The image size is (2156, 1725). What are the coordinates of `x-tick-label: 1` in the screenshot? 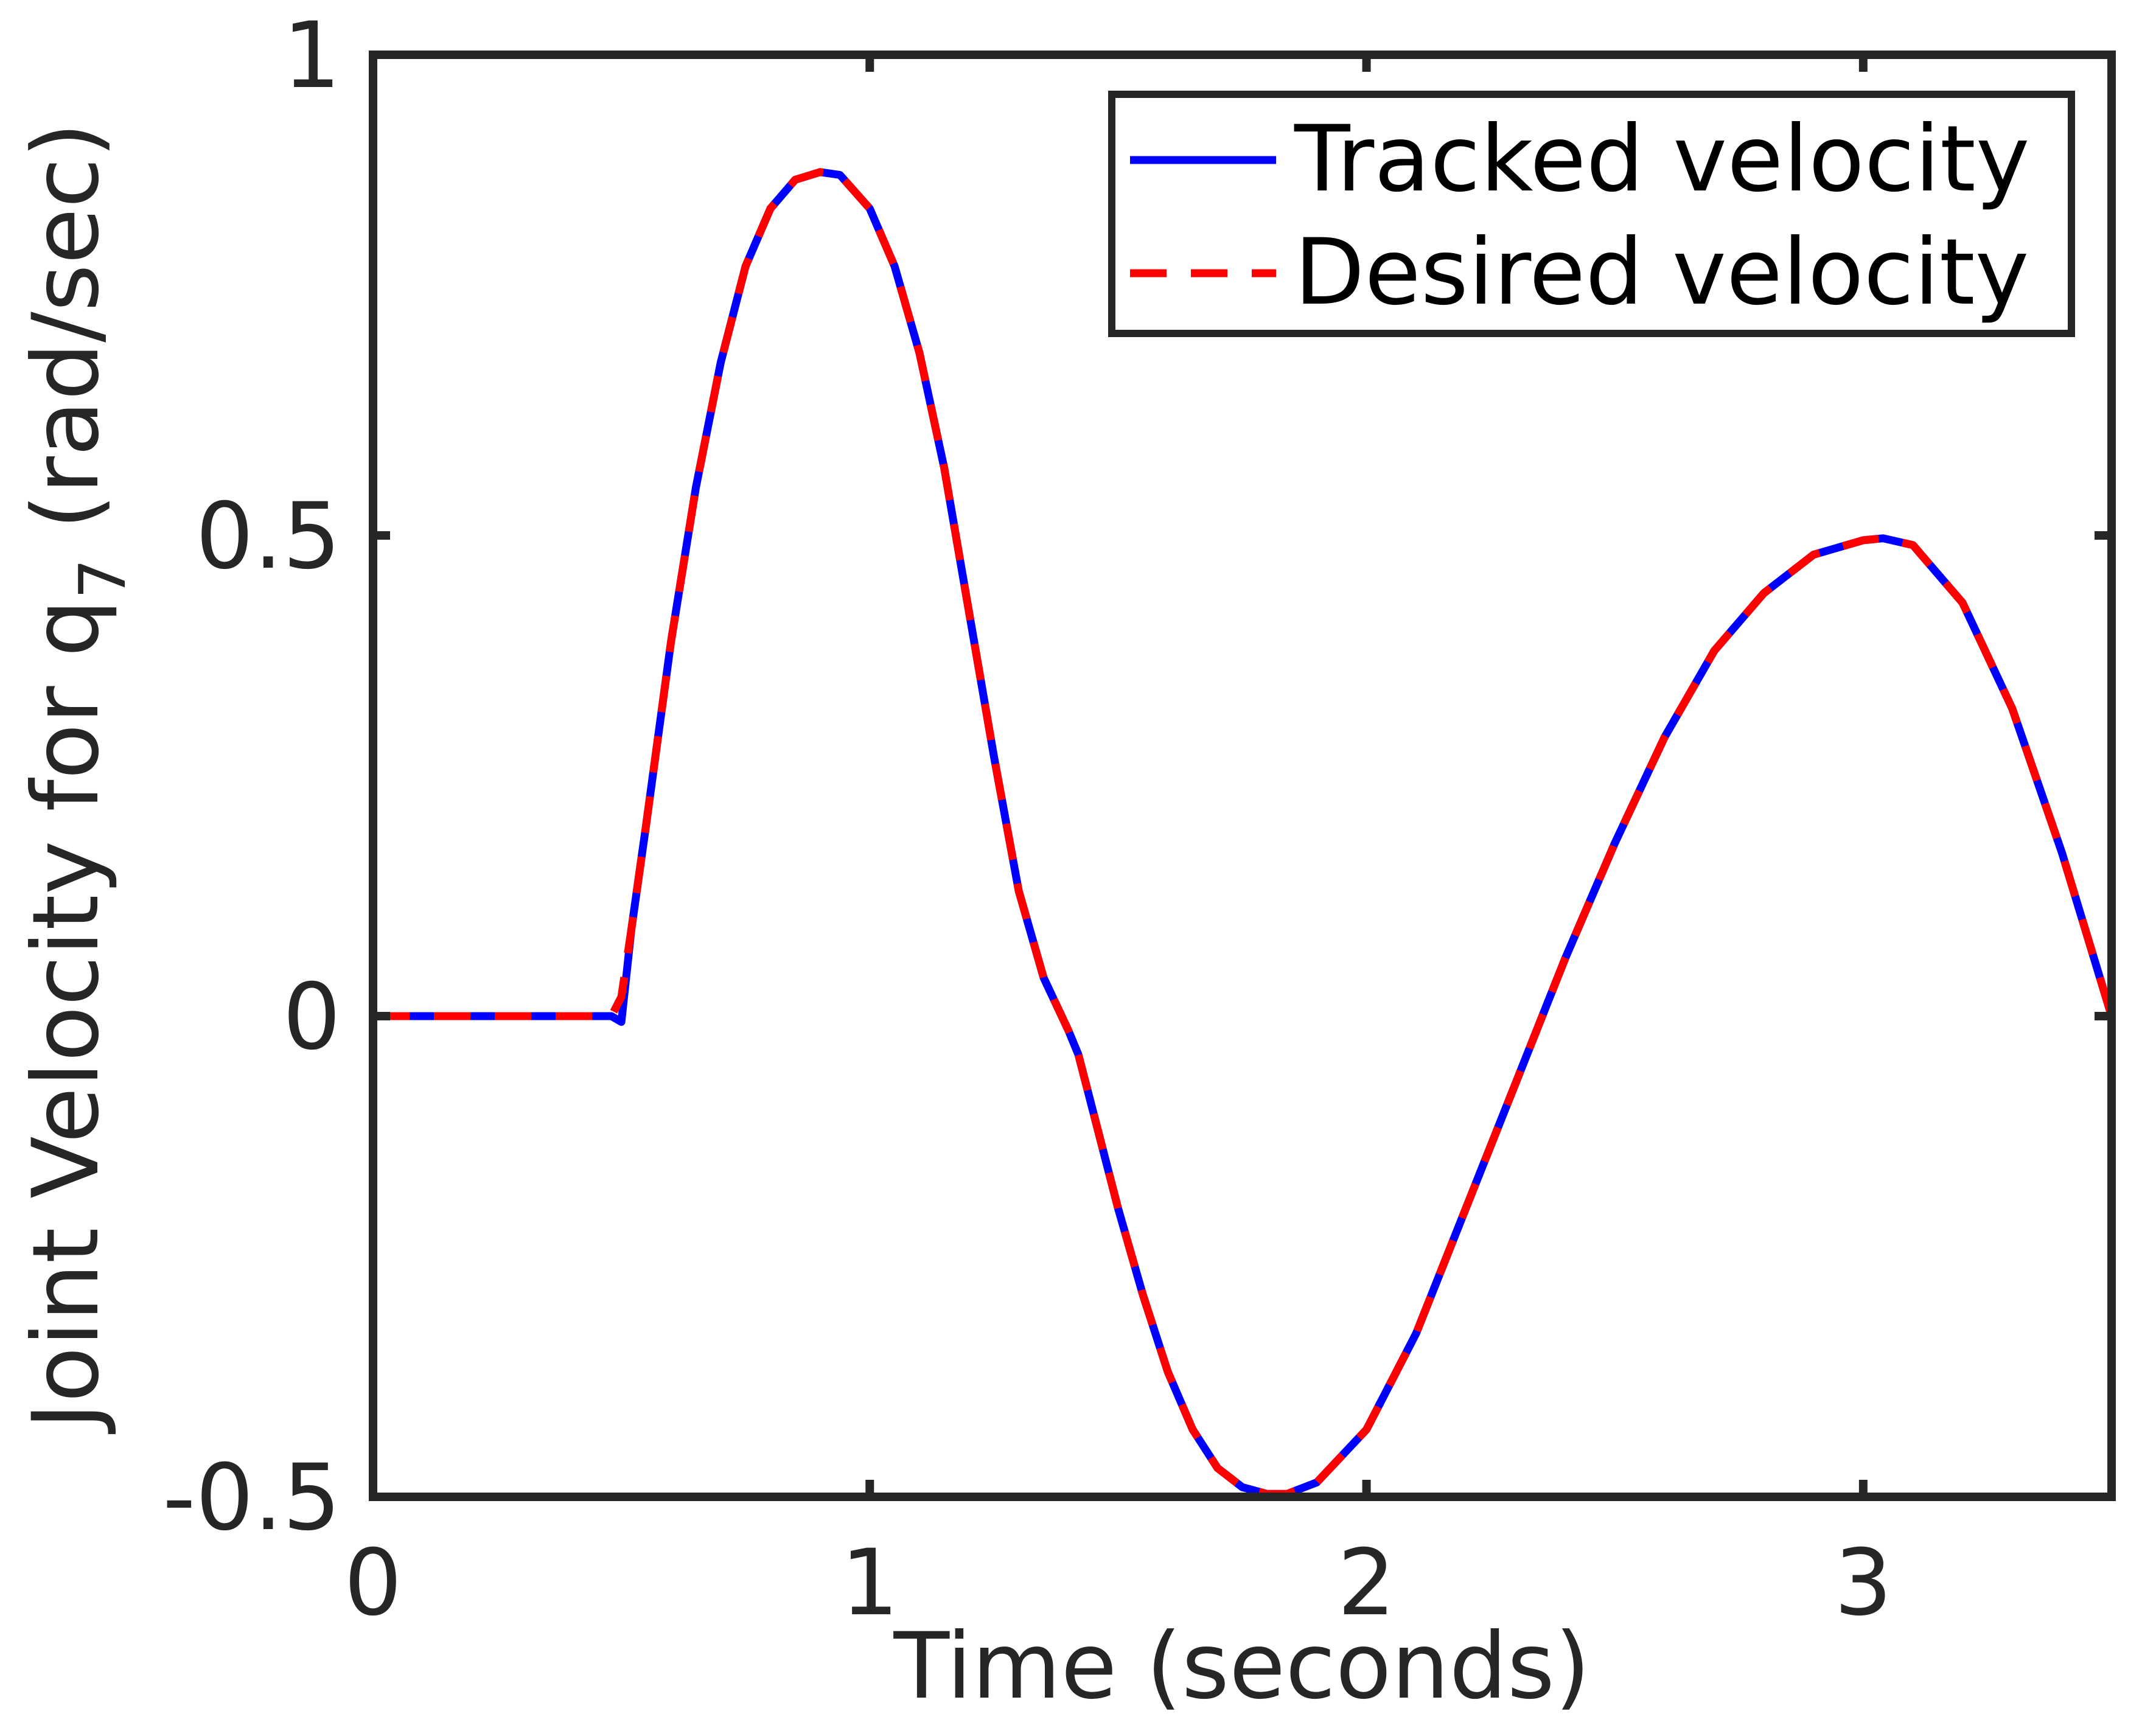 It's located at (870, 1583).